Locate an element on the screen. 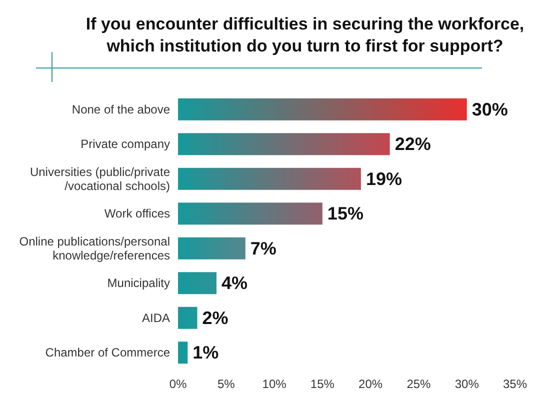  x-tick-label: 0% is located at coordinates (178, 384).